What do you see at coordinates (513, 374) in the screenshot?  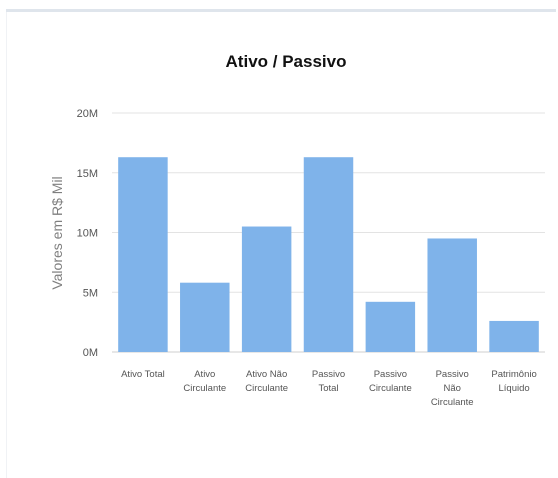 I see `x-tick-label-line: Patrimônio` at bounding box center [513, 374].